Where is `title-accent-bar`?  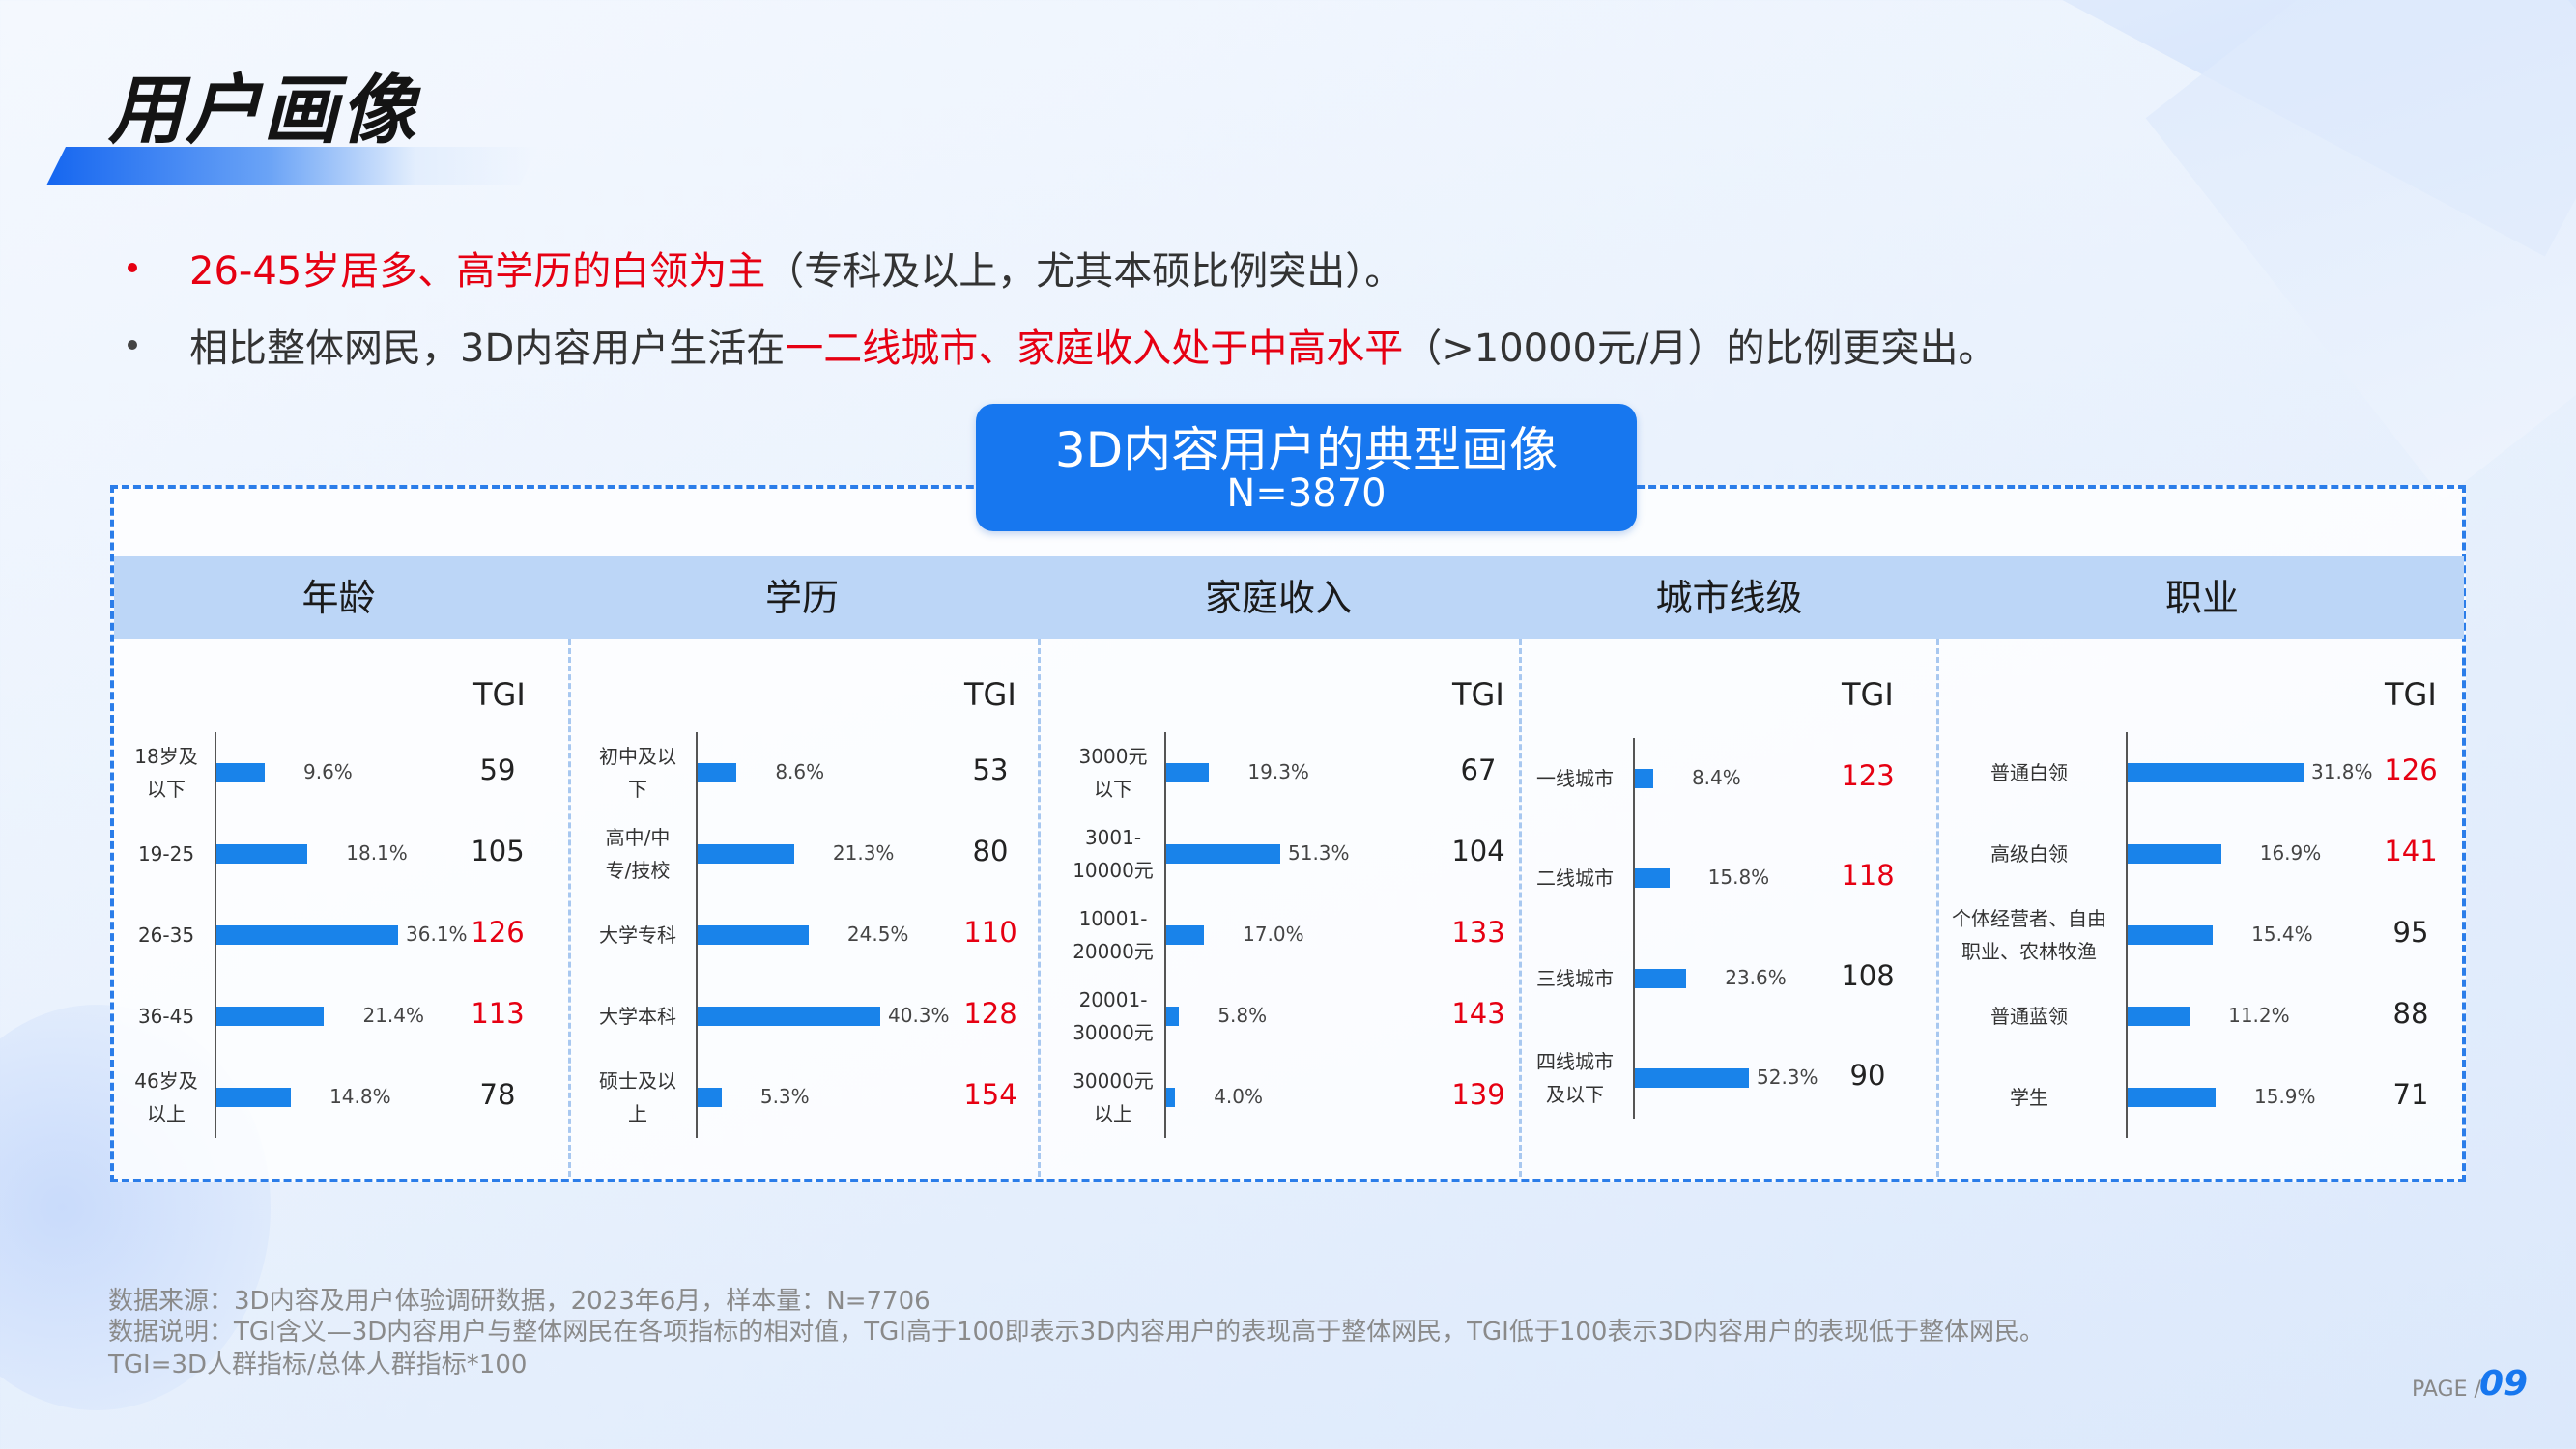
title-accent-bar is located at coordinates (293, 166).